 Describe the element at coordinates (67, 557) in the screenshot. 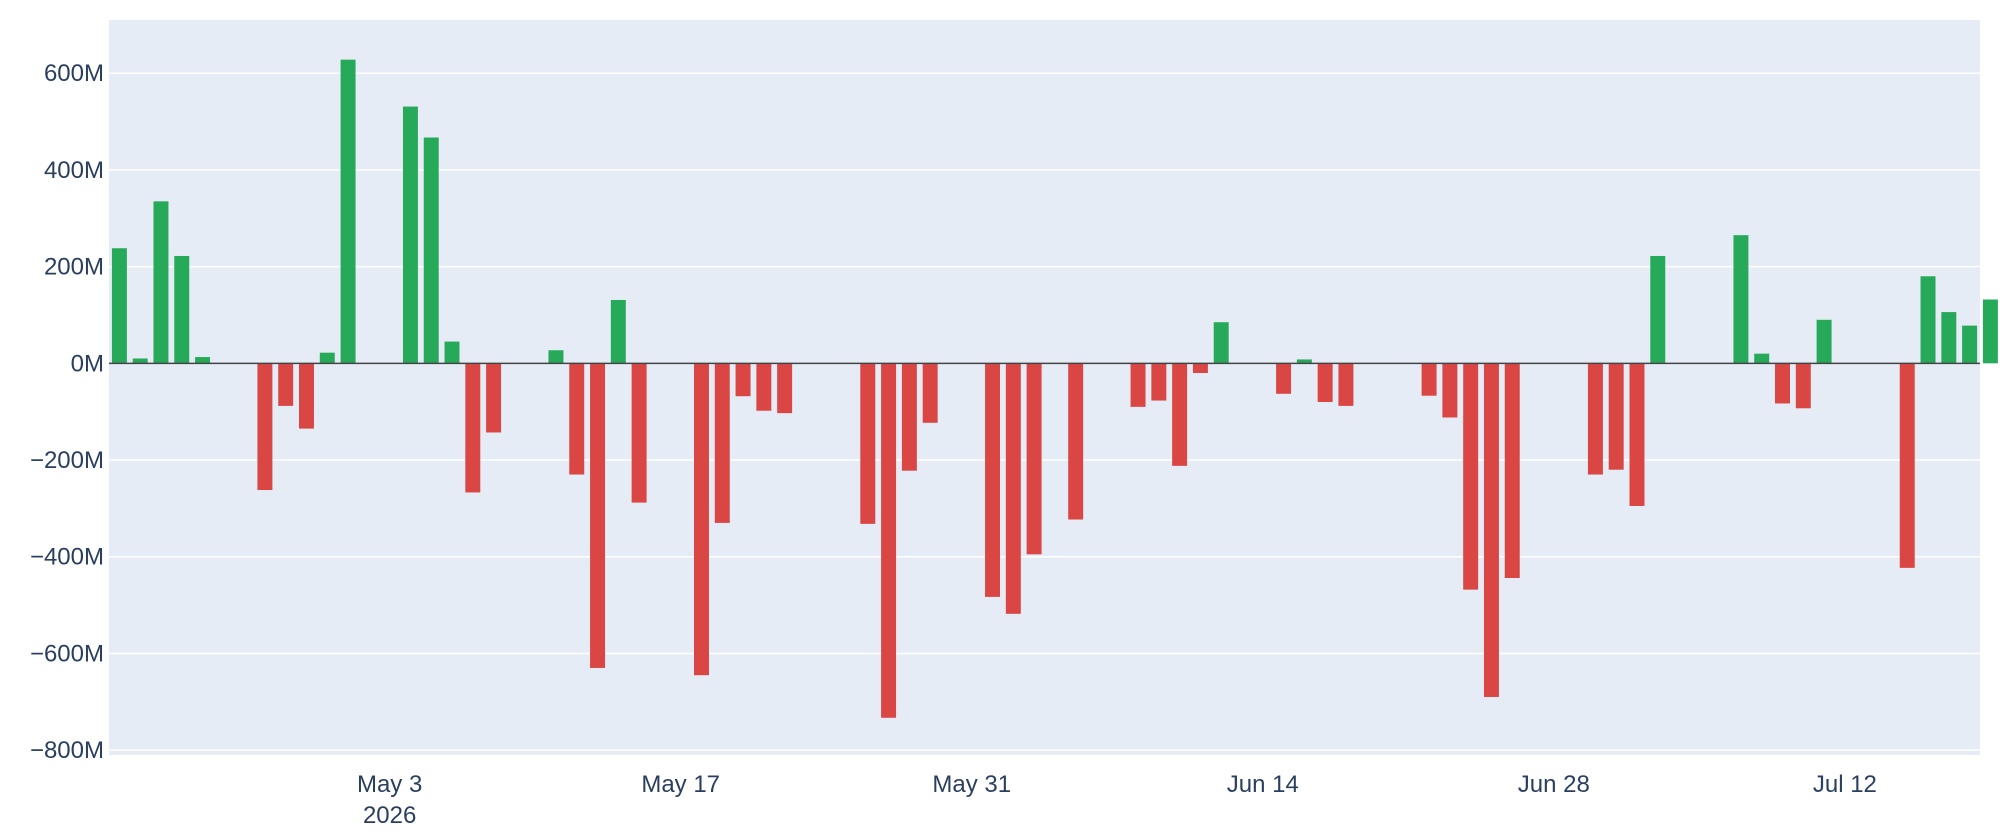

I see `y-tick-label: −400M` at that location.